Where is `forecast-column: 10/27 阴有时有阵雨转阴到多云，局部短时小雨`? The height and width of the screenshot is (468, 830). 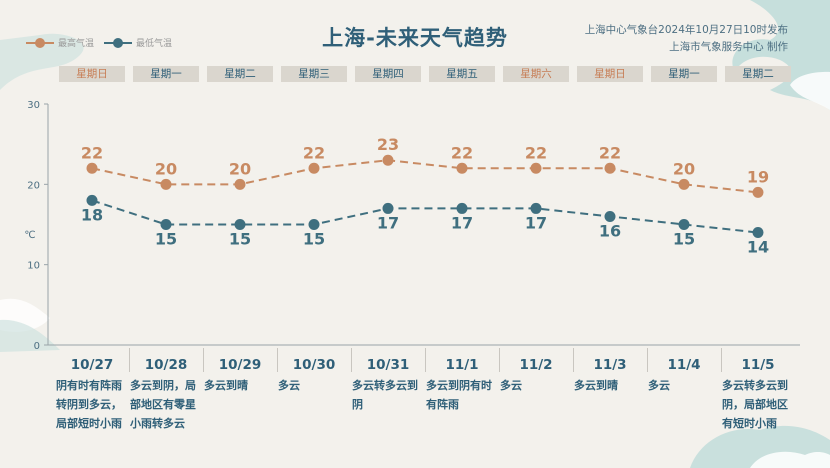 forecast-column: 10/27 阴有时有阵雨转阴到多云，局部短时小雨 is located at coordinates (92, 393).